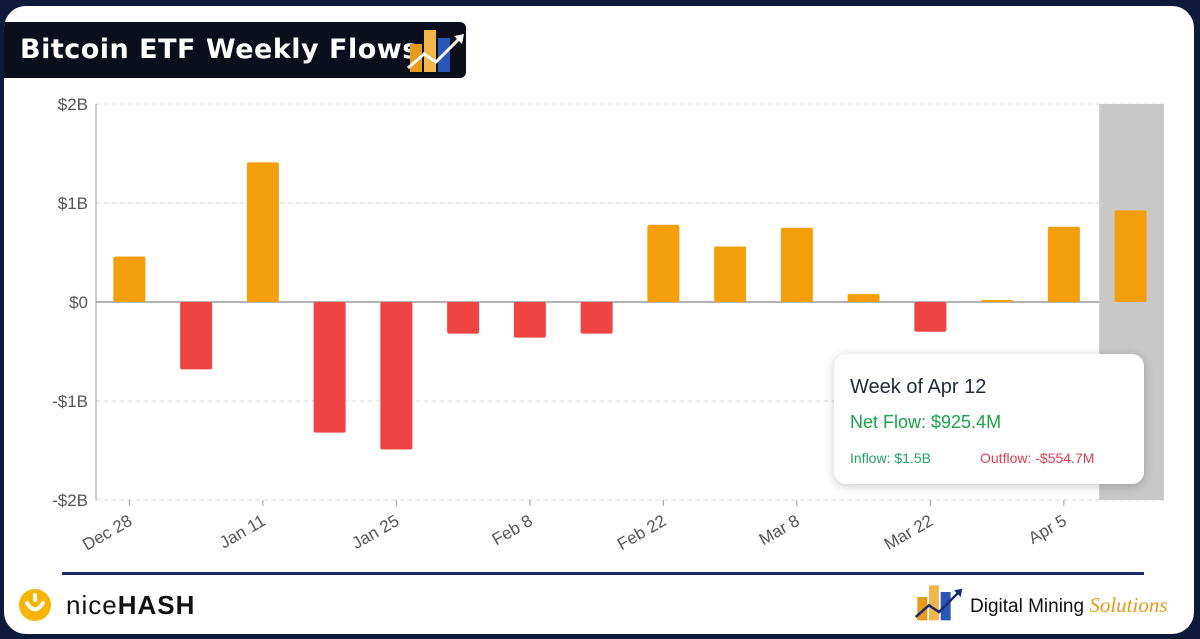  I want to click on dms-footer-logo: Digital Mining Solutions, so click(1041, 602).